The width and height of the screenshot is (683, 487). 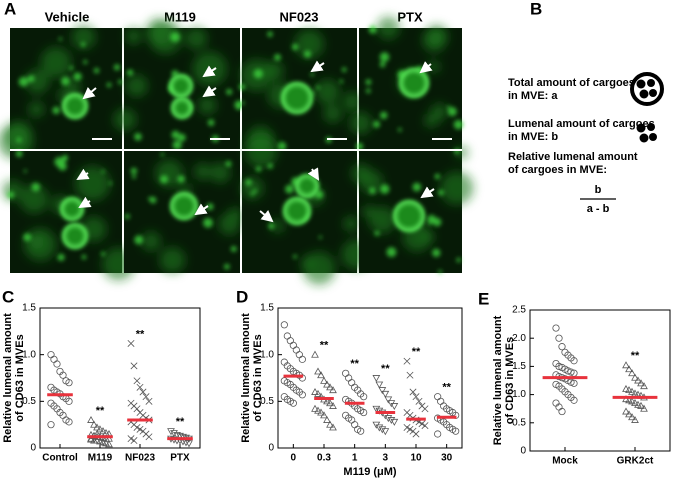 I want to click on x-tick-label: 30, so click(x=447, y=458).